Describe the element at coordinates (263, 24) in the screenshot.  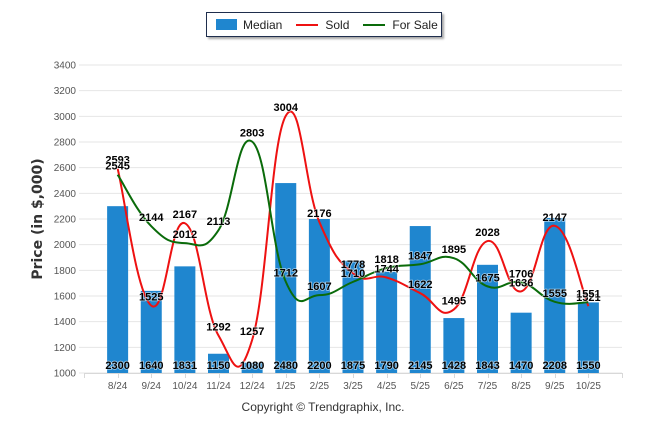
I see `legend-label: Median` at that location.